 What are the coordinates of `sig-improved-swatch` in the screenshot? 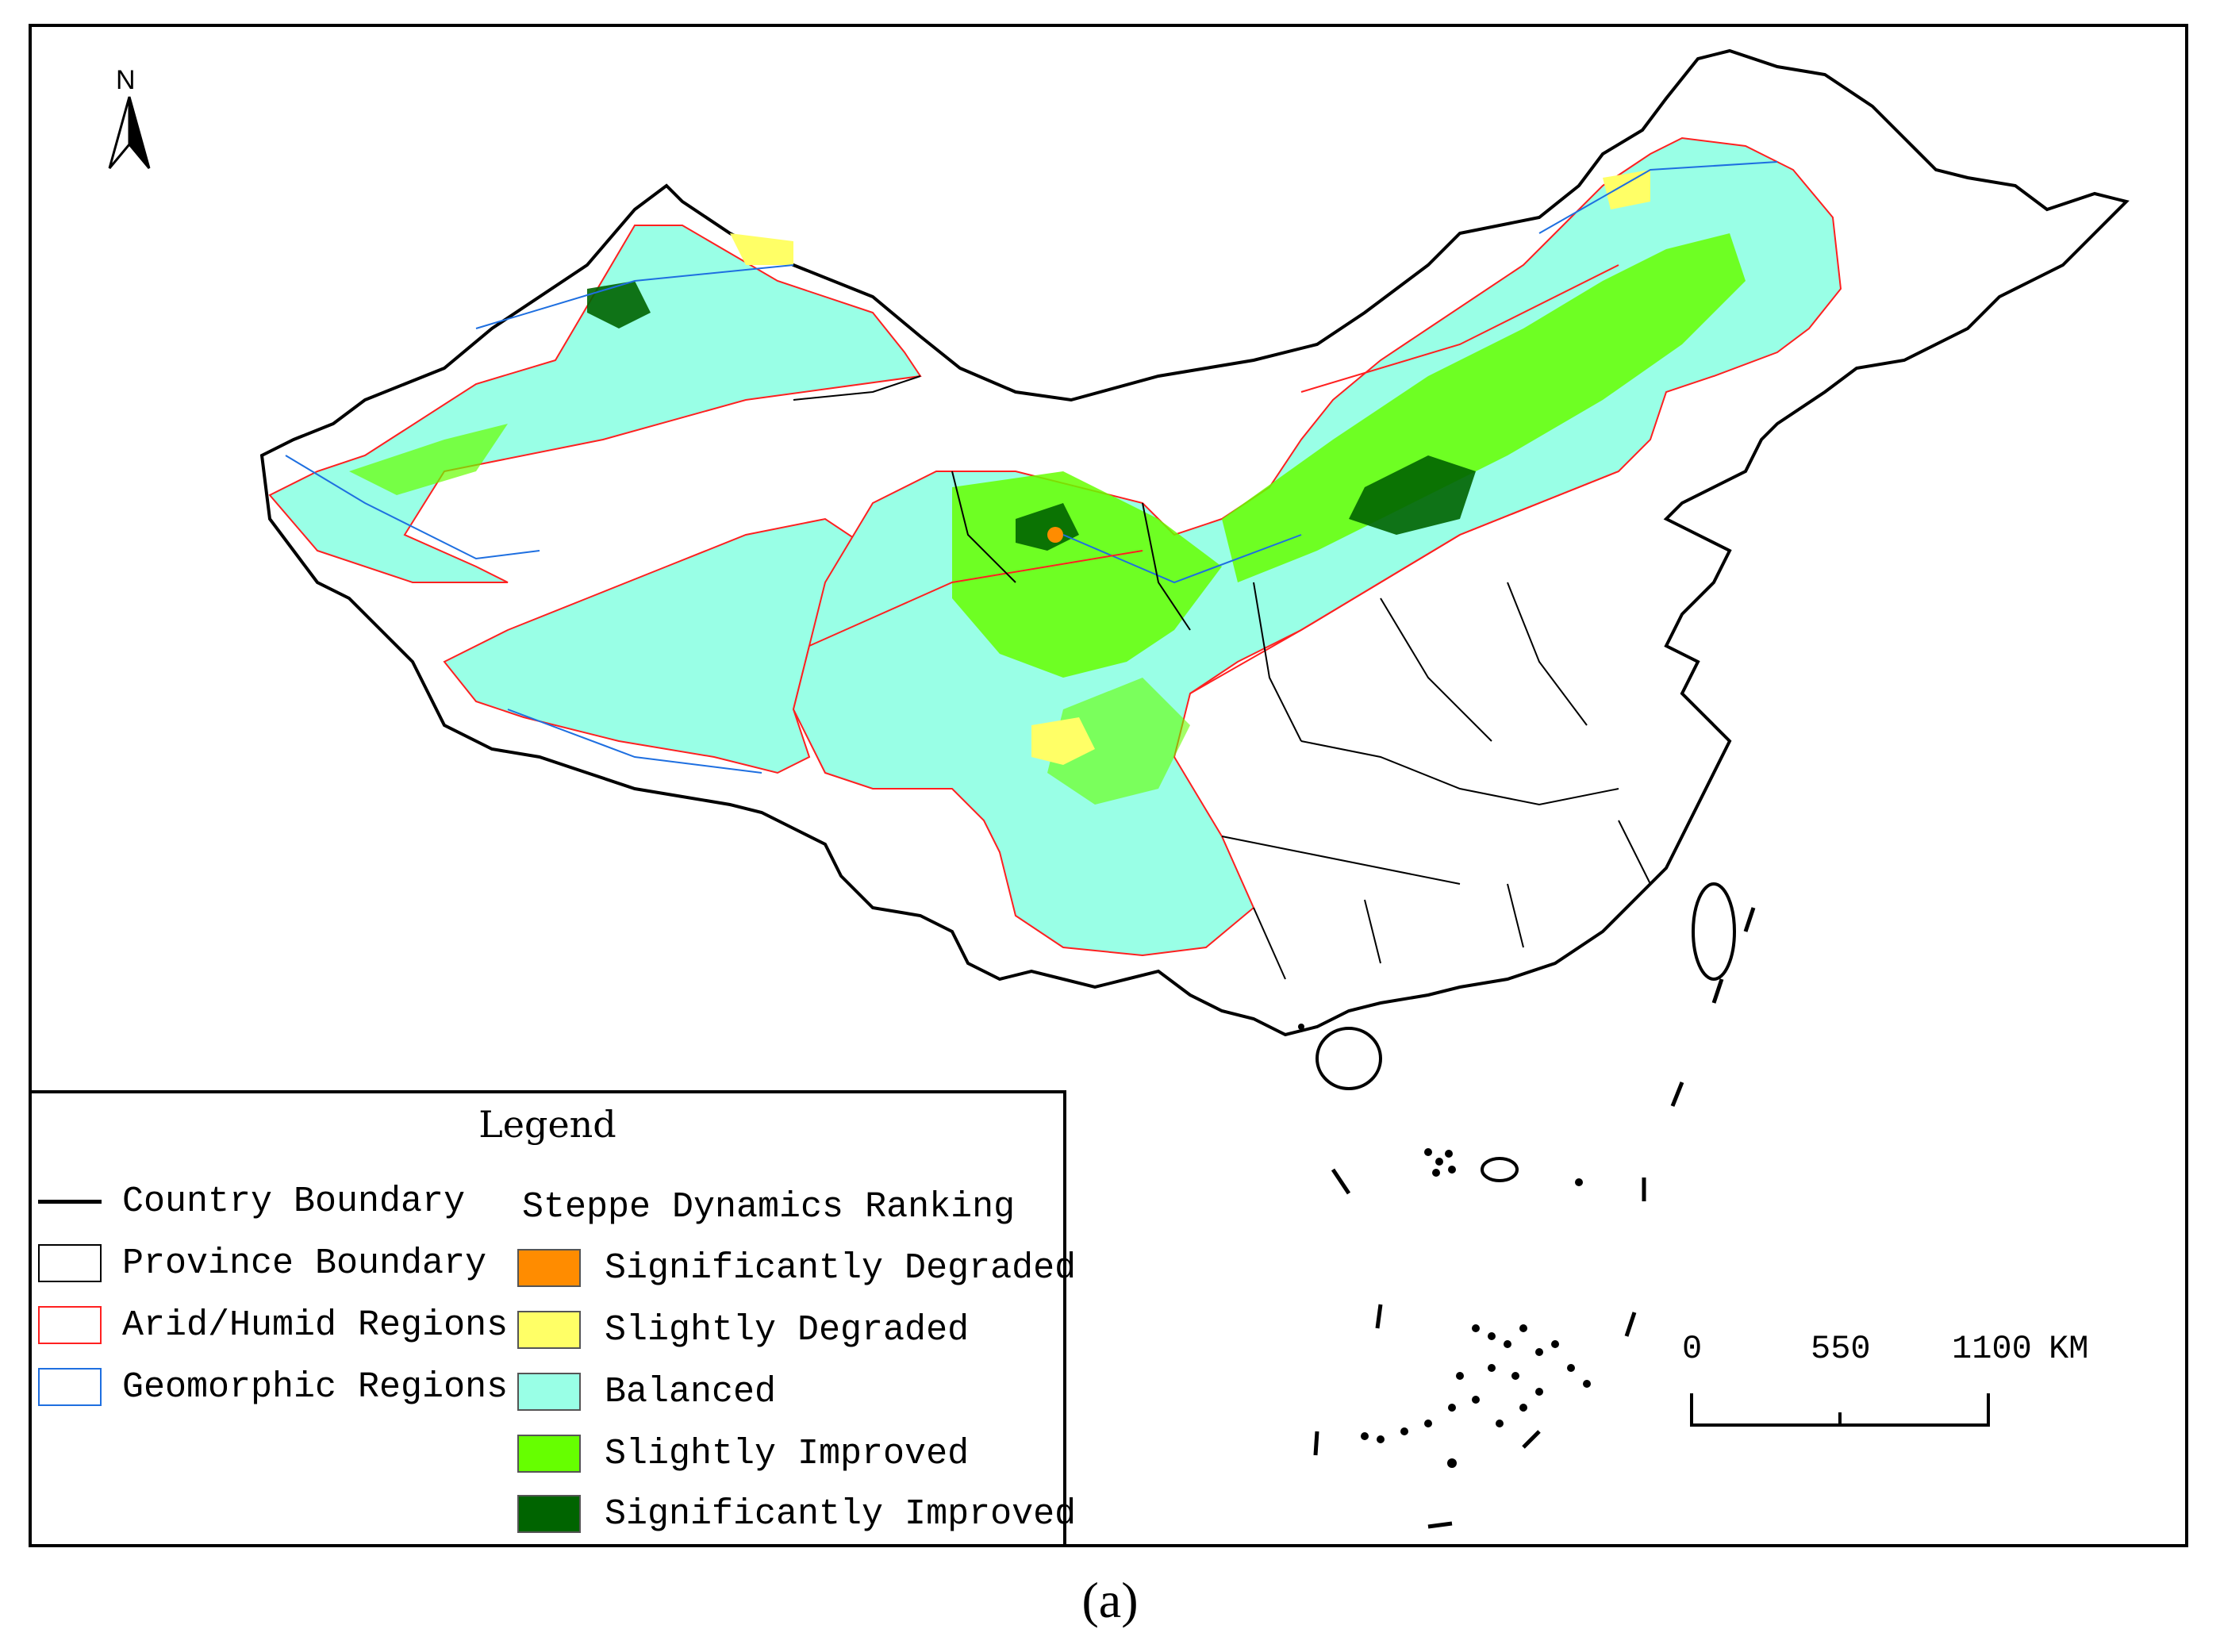 It's located at (549, 1514).